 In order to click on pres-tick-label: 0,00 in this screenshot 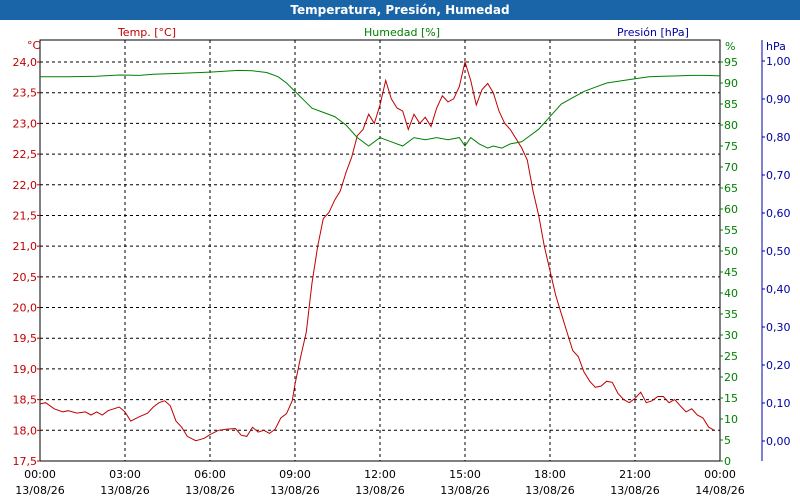, I will do `click(778, 441)`.